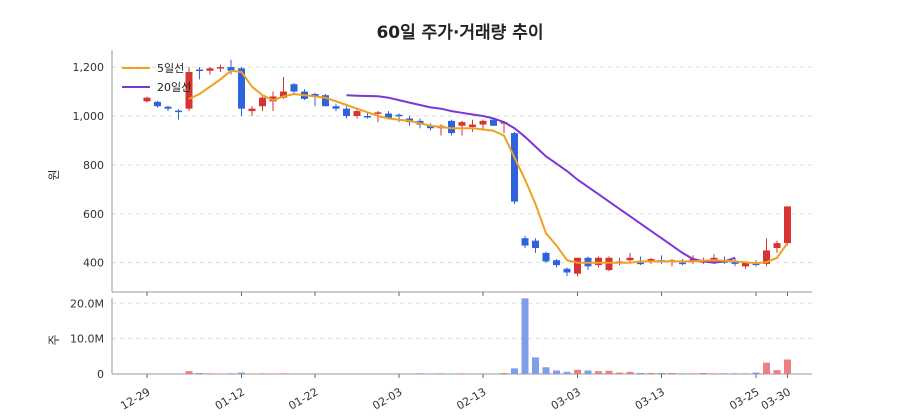  I want to click on x-tick-label: 03-03, so click(566, 398).